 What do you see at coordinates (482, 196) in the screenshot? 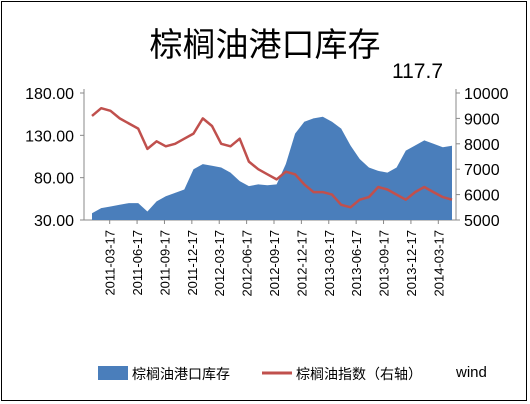
I see `right-tick-label: 6000` at bounding box center [482, 196].